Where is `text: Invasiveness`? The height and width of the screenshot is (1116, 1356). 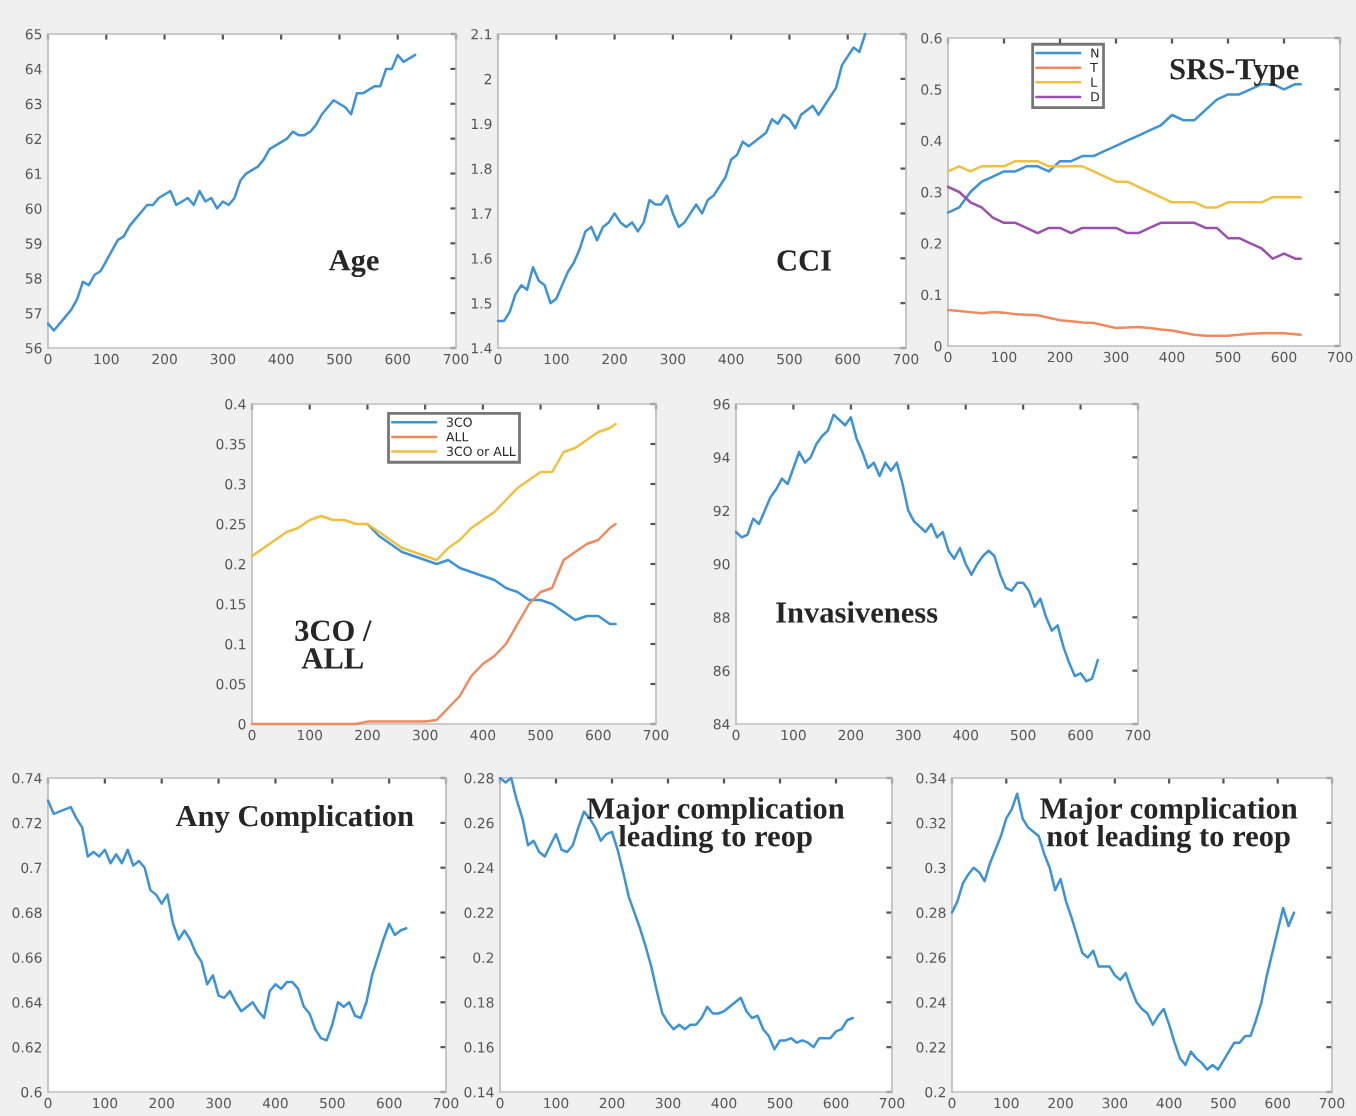 text: Invasiveness is located at coordinates (857, 612).